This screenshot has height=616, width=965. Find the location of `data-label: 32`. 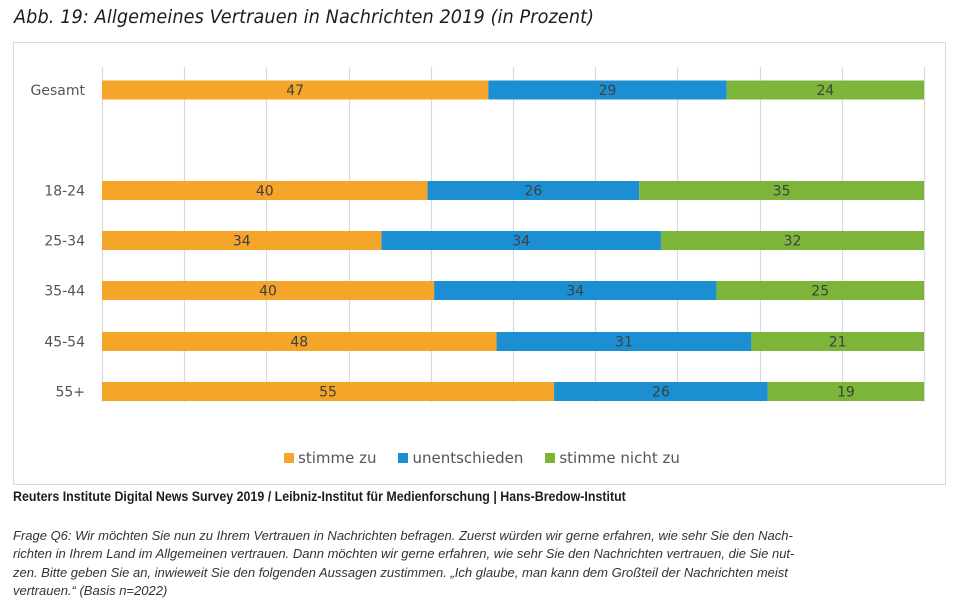

data-label: 32 is located at coordinates (793, 242).